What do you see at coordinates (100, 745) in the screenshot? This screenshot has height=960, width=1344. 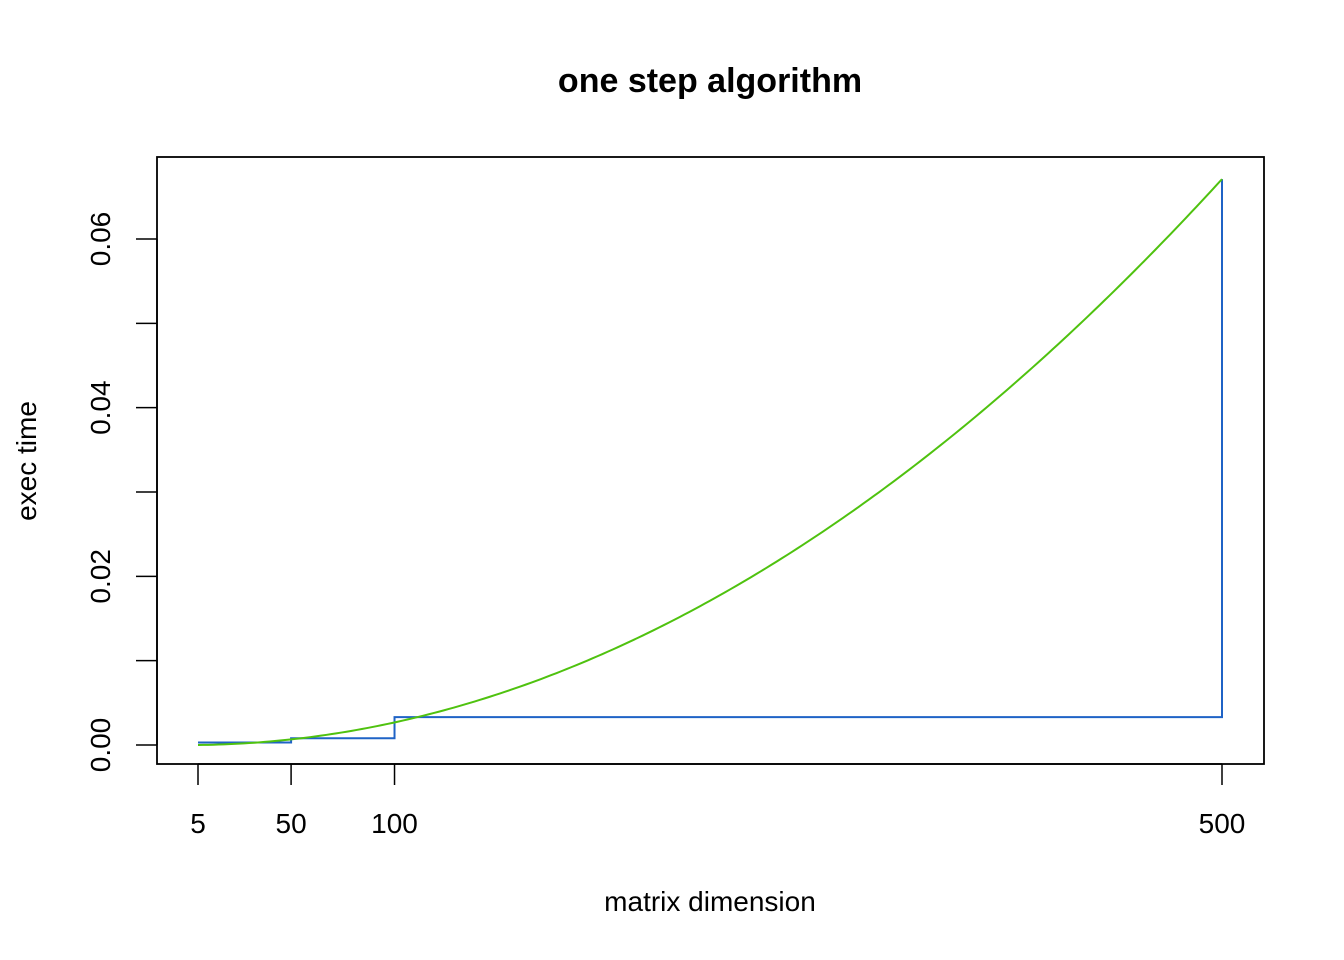 I see `y-tick-label: 0.00` at bounding box center [100, 745].